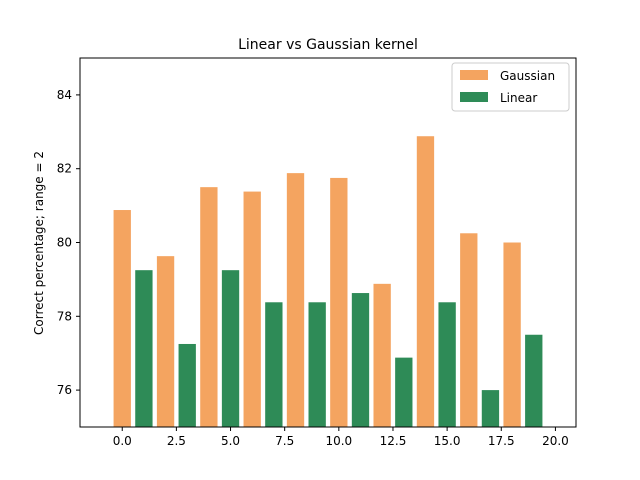 This screenshot has width=640, height=480. Describe the element at coordinates (518, 98) in the screenshot. I see `legend-label-linear: Linear` at that location.